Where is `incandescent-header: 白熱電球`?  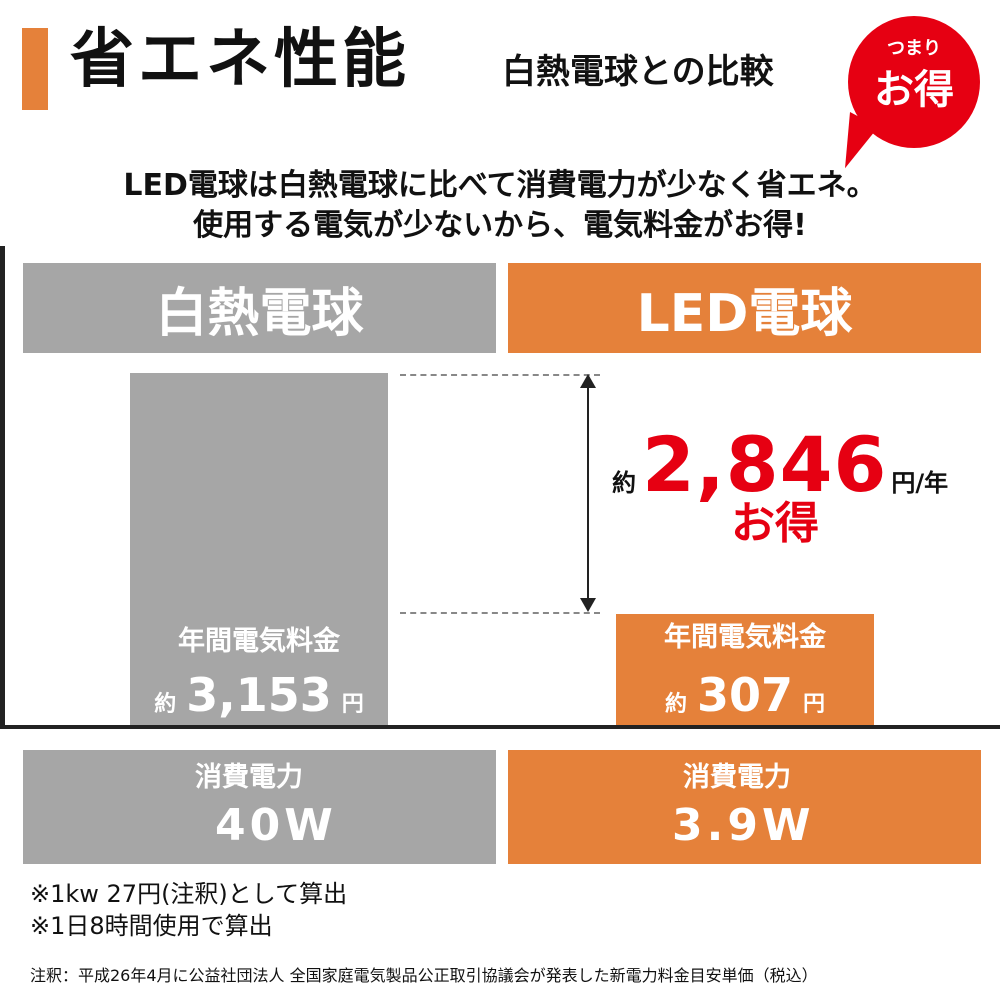 incandescent-header: 白熱電球 is located at coordinates (259, 308).